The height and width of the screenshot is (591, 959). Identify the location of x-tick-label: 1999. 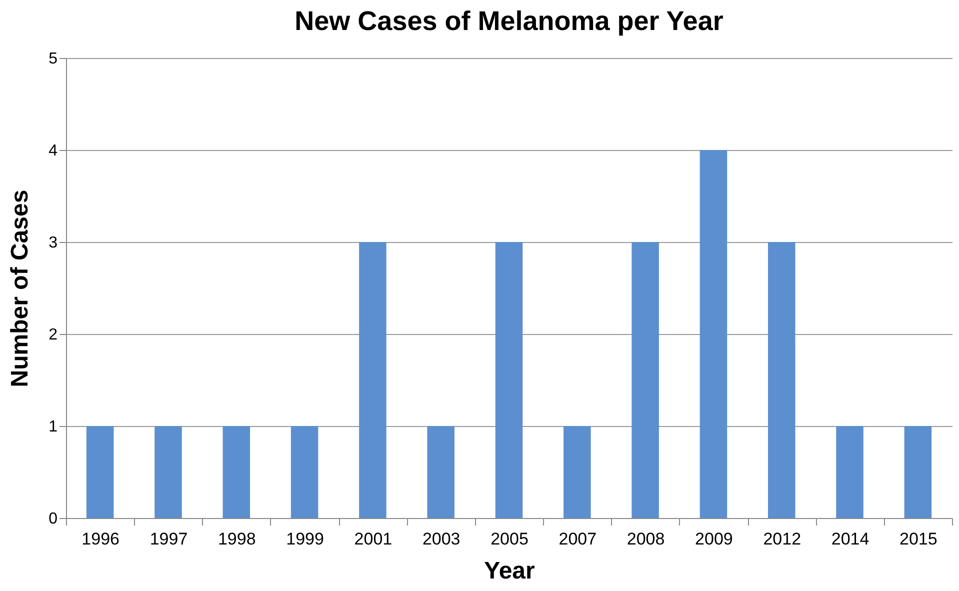
(305, 539).